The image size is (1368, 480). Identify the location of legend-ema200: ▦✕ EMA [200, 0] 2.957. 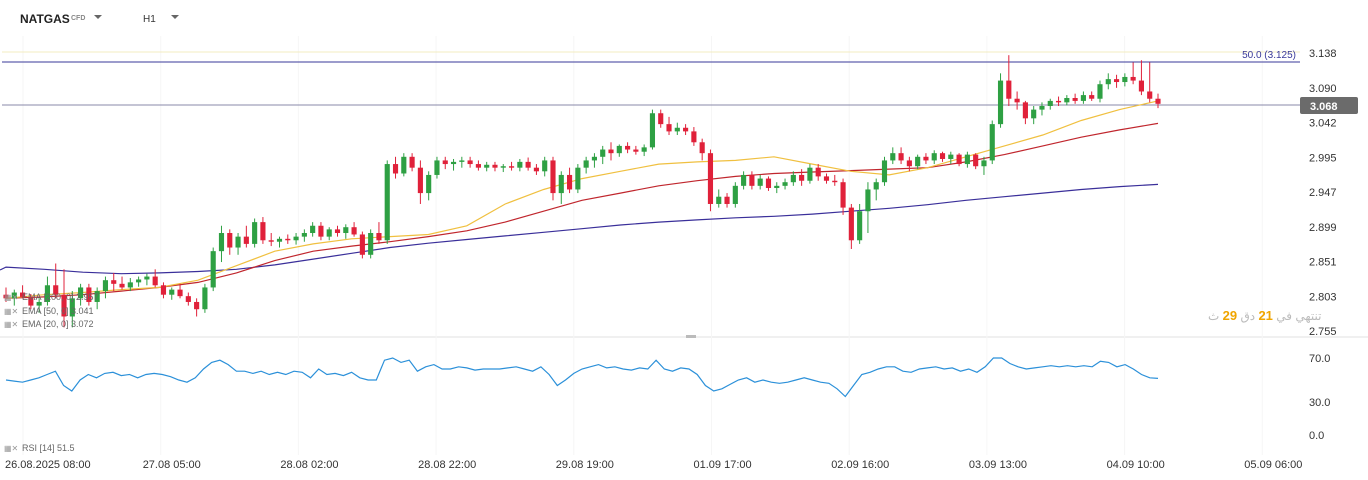
(51, 297).